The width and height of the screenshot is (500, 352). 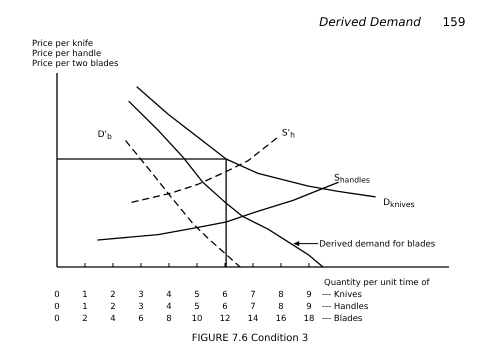 I want to click on x2-tick-label: 14, so click(x=253, y=319).